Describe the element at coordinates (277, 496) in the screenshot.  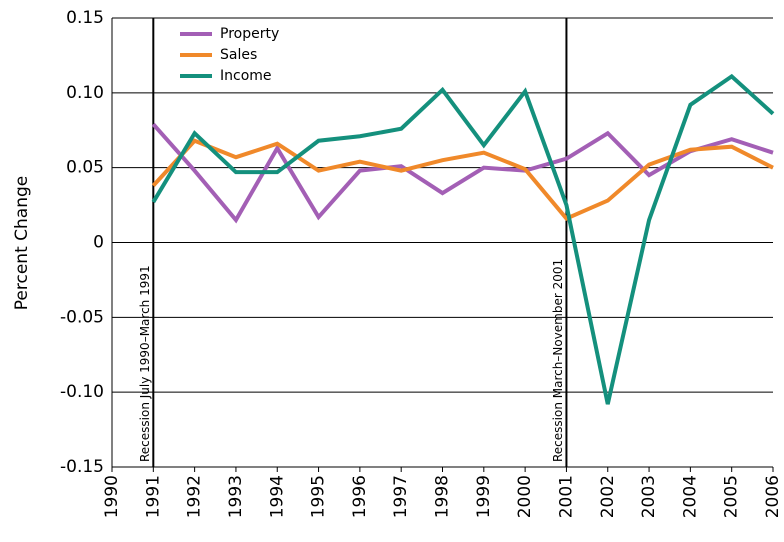
I see `x-tick-label: 1994` at that location.